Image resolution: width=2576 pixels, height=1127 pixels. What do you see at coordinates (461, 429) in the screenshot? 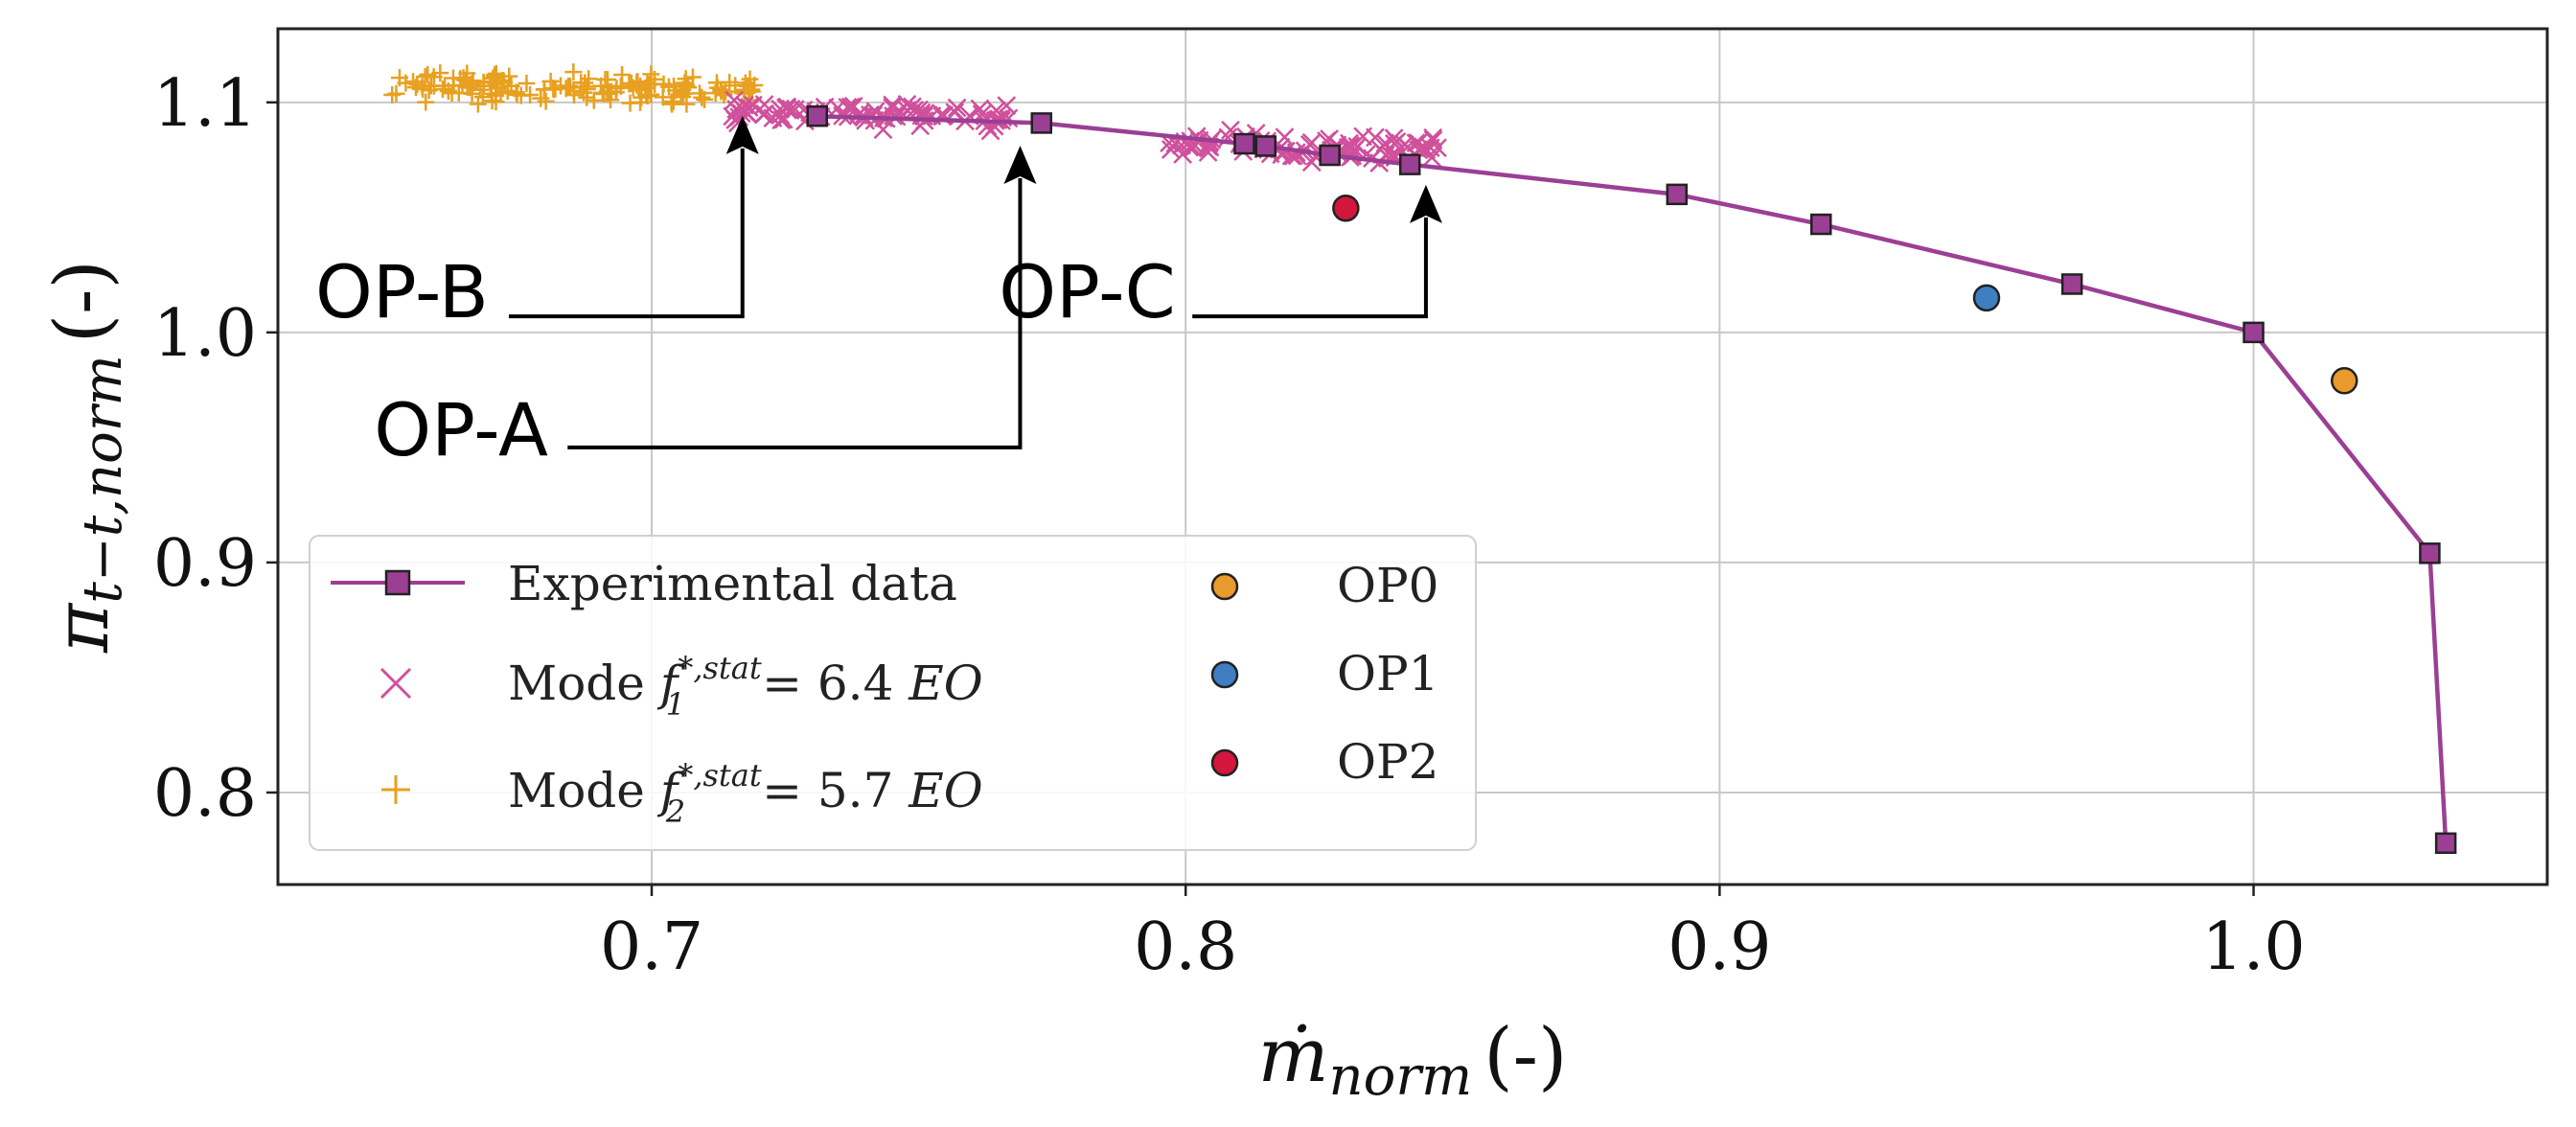
I see `annotation-label: OP-A` at bounding box center [461, 429].